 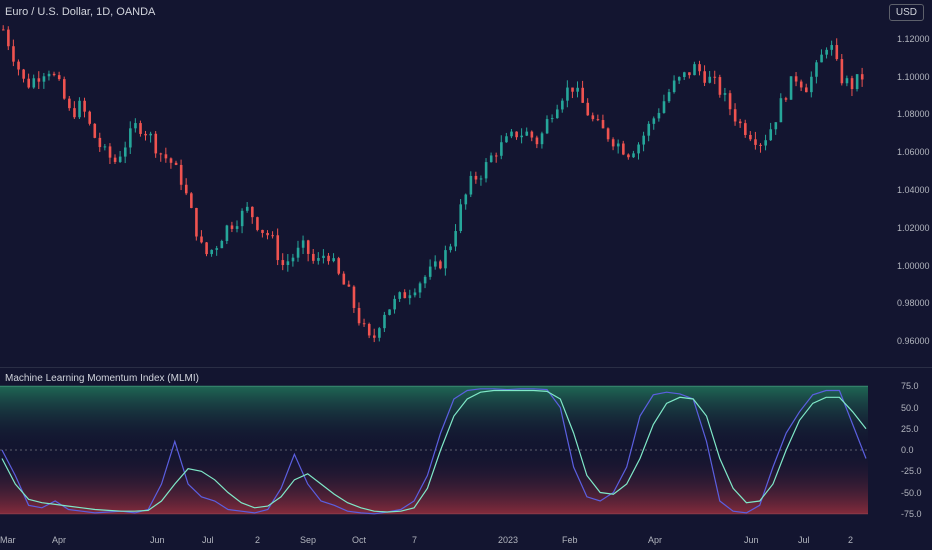 I want to click on time-axis-label: Feb, so click(x=570, y=540).